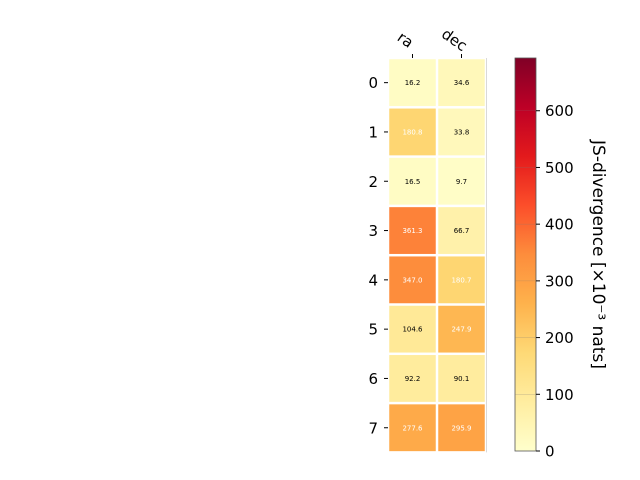 The image size is (640, 480). I want to click on y-tick-label-7: 7, so click(373, 428).